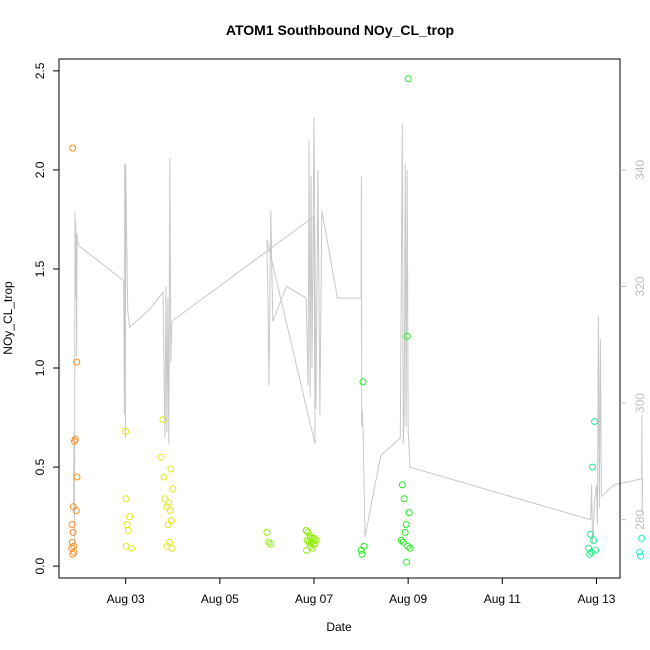 This screenshot has height=650, width=650. What do you see at coordinates (314, 599) in the screenshot?
I see `x-tick-label: Aug 07` at bounding box center [314, 599].